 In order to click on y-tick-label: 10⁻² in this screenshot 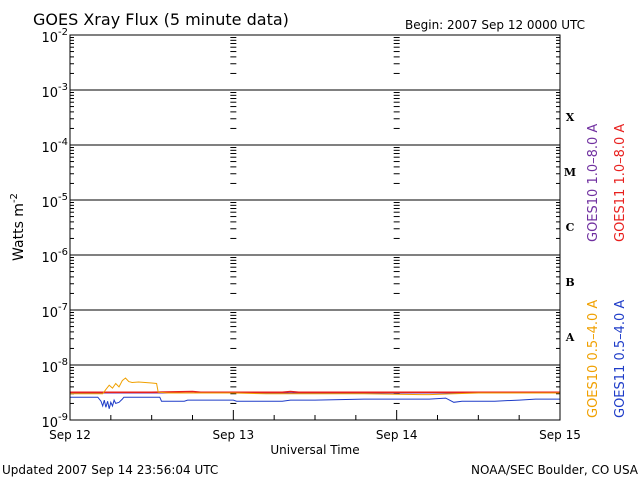, I will do `click(54, 36)`.